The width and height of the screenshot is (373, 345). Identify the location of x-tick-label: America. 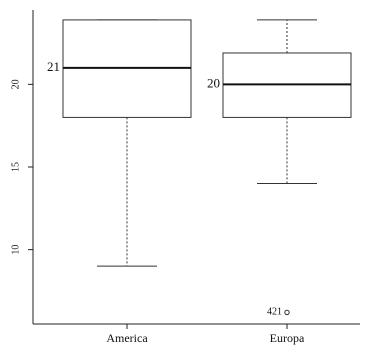
(127, 338).